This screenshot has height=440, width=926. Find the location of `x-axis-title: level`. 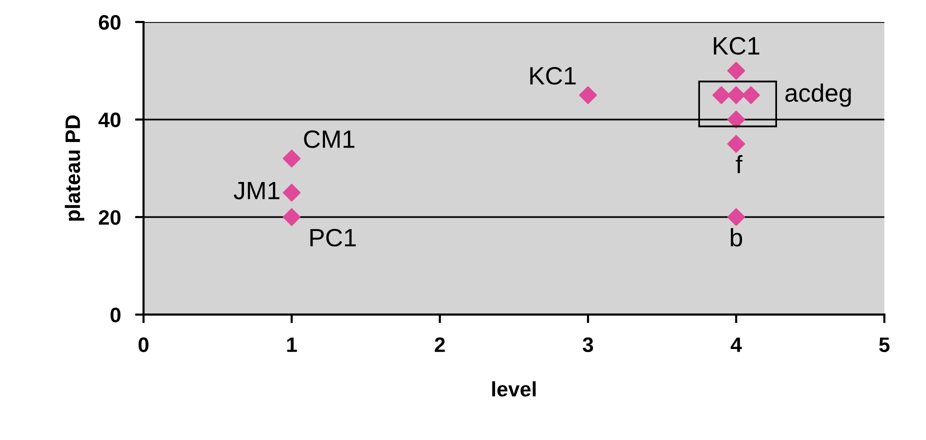

x-axis-title: level is located at coordinates (514, 389).